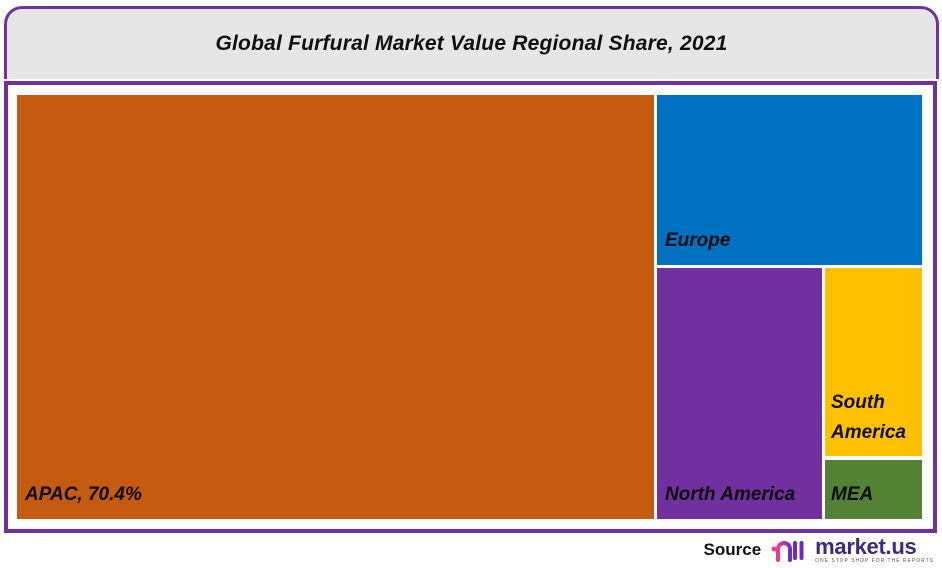 The width and height of the screenshot is (942, 568). What do you see at coordinates (732, 549) in the screenshot?
I see `source-label: Source` at bounding box center [732, 549].